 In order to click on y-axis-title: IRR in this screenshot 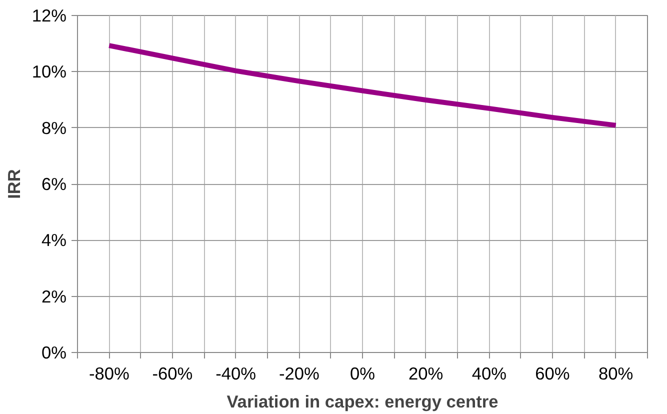, I will do `click(14, 183)`.